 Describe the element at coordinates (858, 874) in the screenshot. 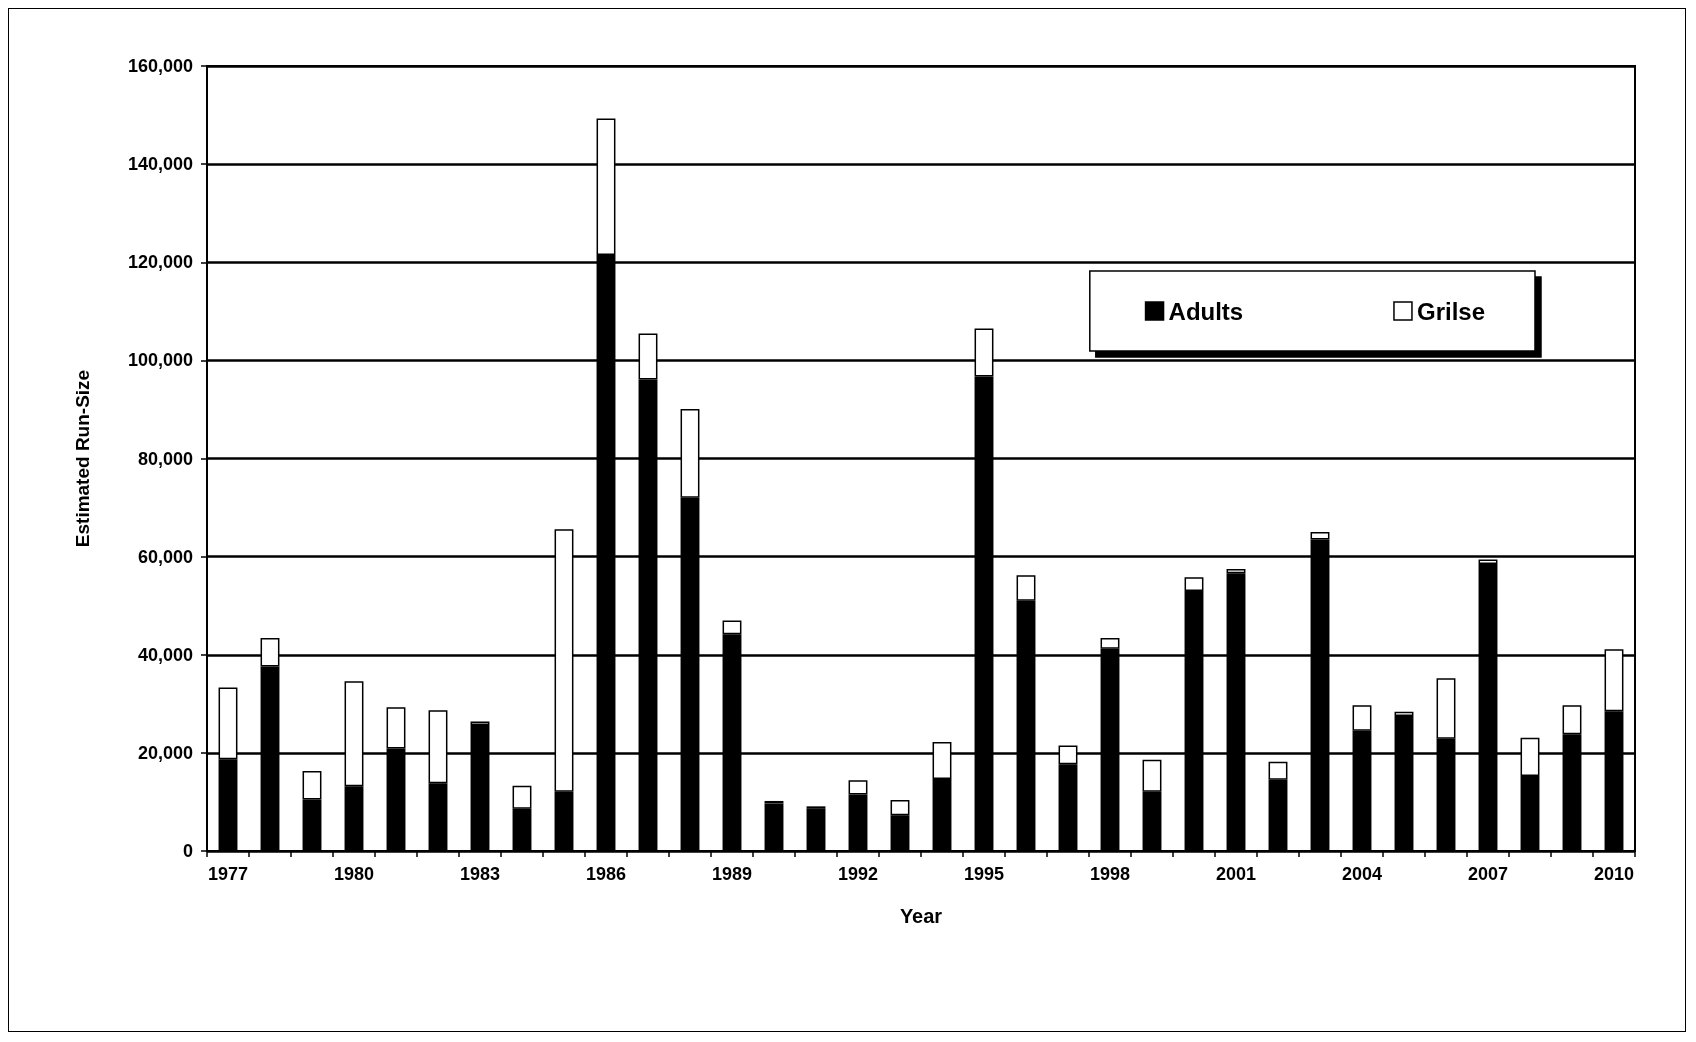

I see `x-tick-label: 1992` at that location.